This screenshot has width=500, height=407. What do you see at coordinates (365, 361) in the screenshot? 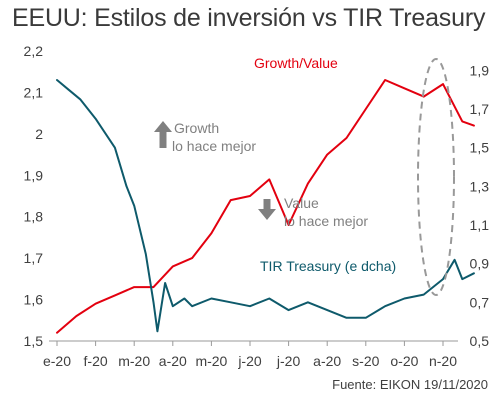
I see `x-tick-label: s-20` at bounding box center [365, 361].